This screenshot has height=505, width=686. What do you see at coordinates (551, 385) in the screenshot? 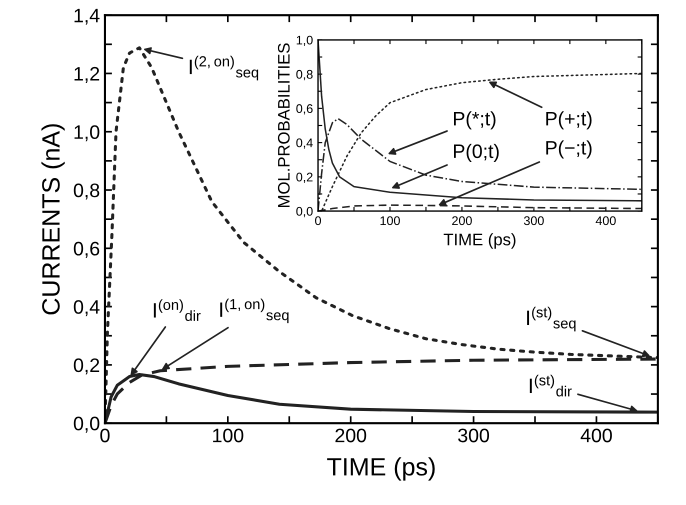
I see `annotation: I$^{(st)}$$_{dir}$` at bounding box center [551, 385].